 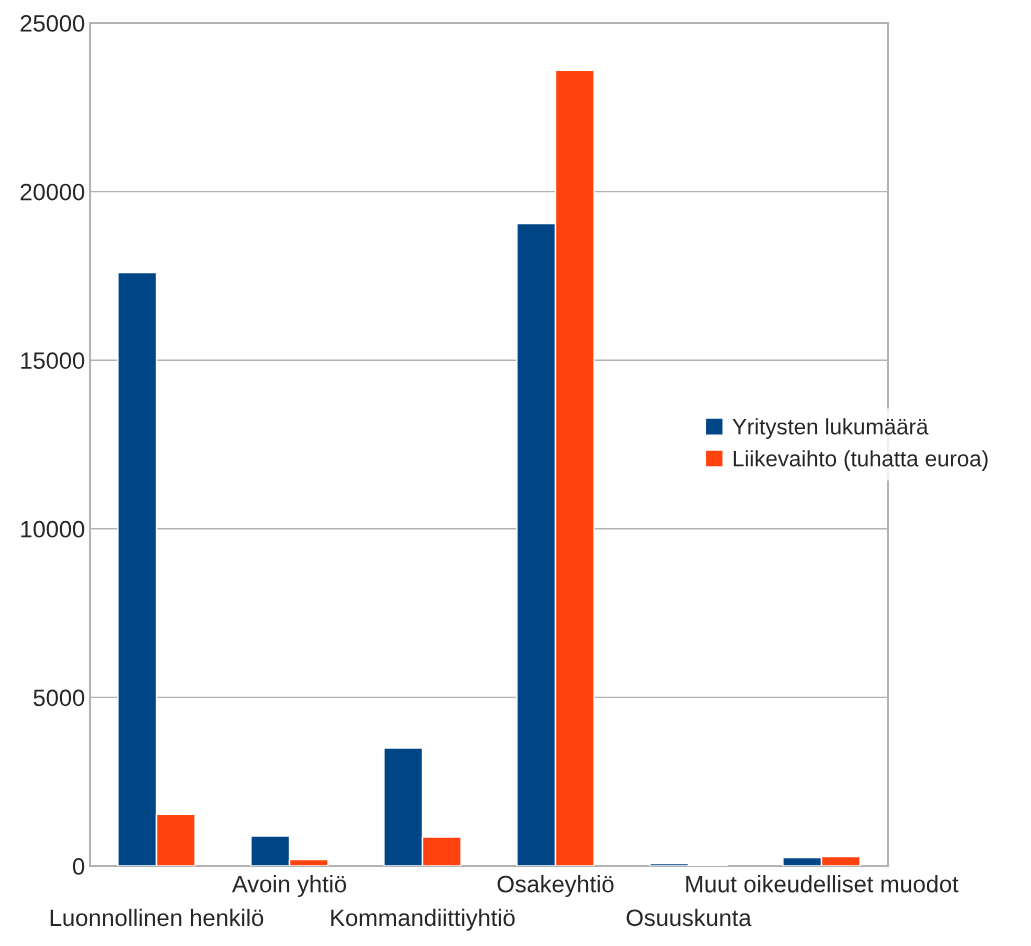 I want to click on y-tick-label: 0, so click(x=78, y=866).